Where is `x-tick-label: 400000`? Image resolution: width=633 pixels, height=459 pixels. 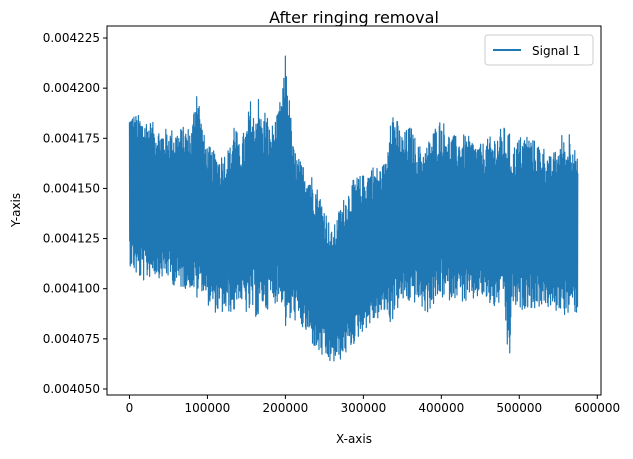
x-tick-label: 400000 is located at coordinates (441, 408).